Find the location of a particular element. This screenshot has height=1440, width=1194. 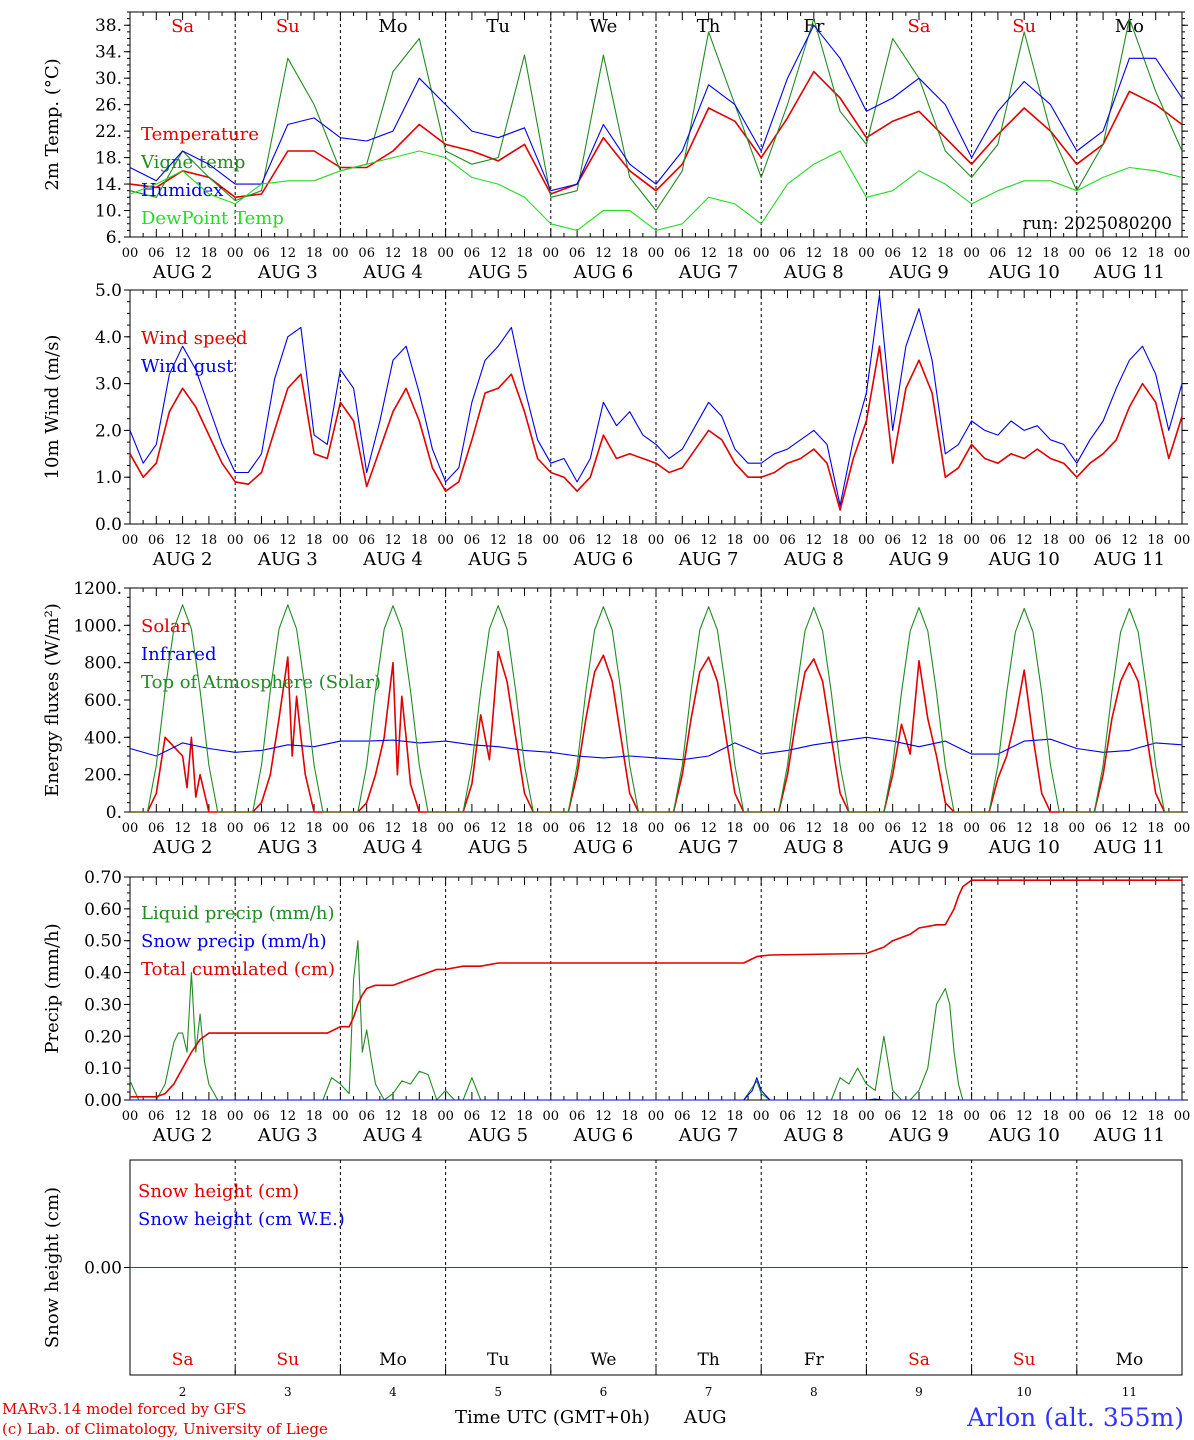

y-axis-label: 10m Wind (m/s) is located at coordinates (52, 407).